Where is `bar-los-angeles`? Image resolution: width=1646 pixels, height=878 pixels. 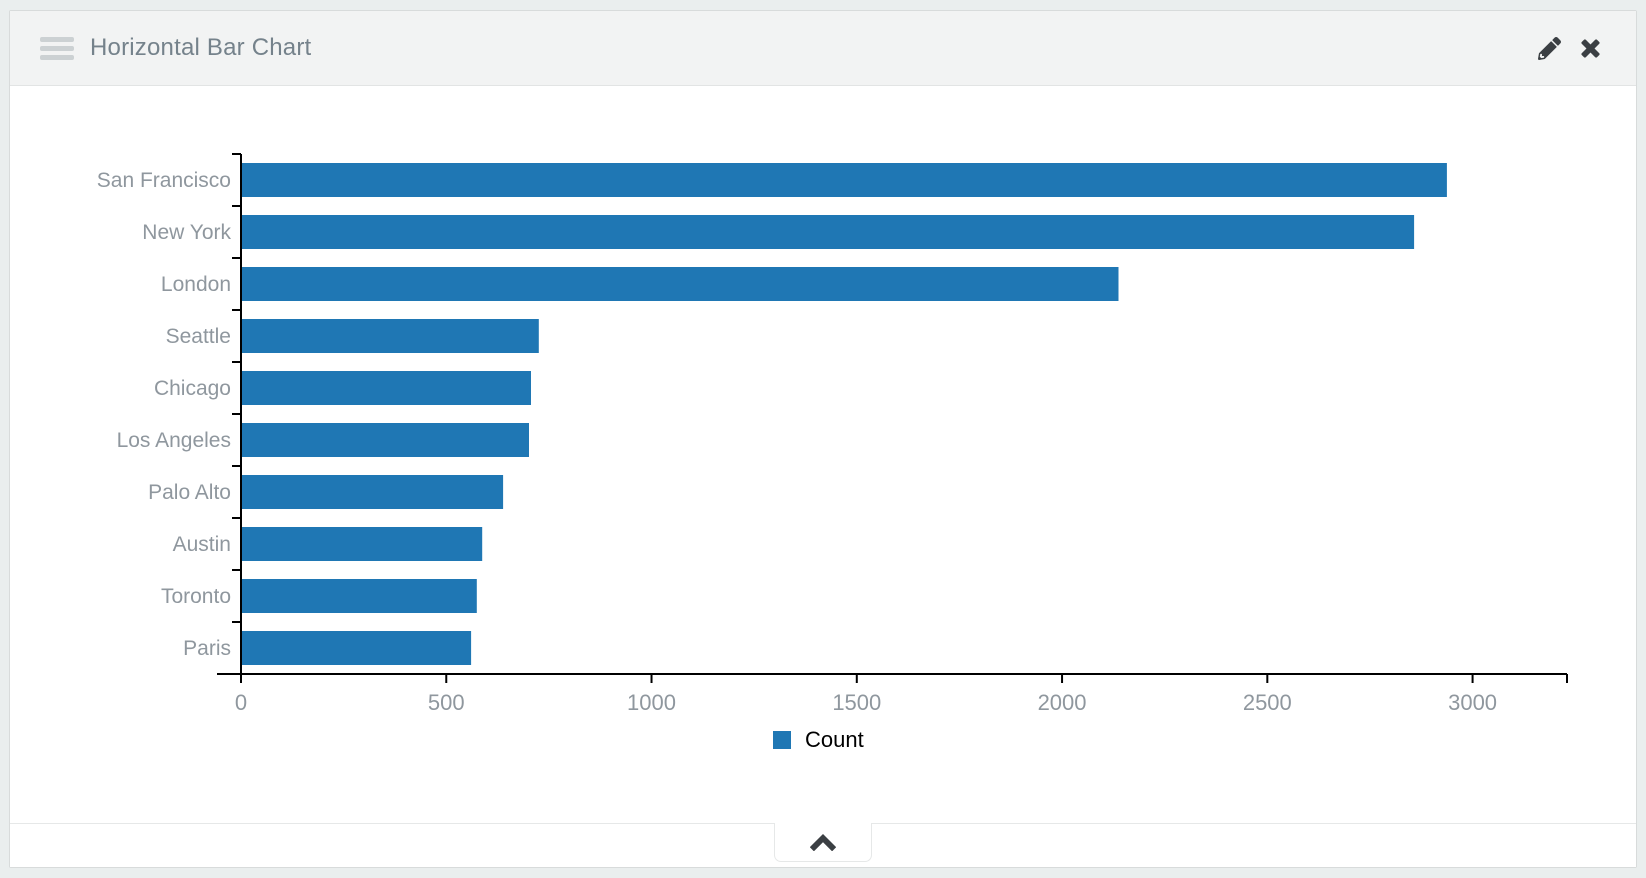 bar-los-angeles is located at coordinates (385, 440).